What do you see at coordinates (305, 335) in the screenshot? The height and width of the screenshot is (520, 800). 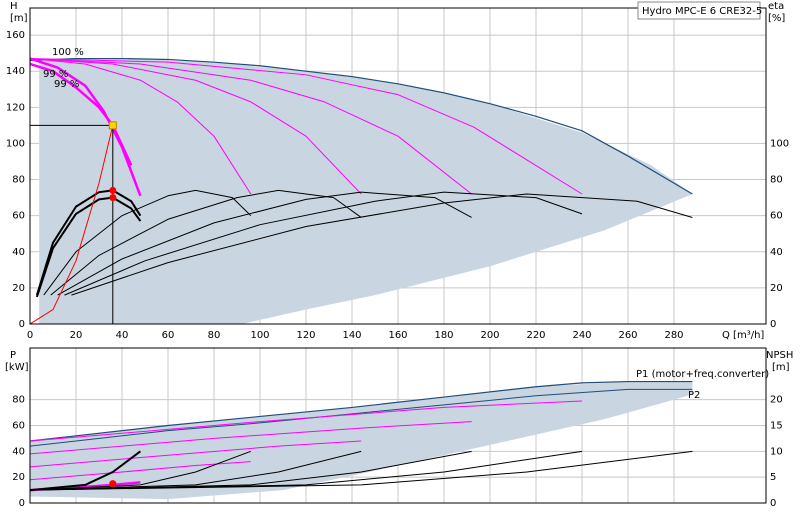 I see `x-tick-label: 120` at bounding box center [305, 335].